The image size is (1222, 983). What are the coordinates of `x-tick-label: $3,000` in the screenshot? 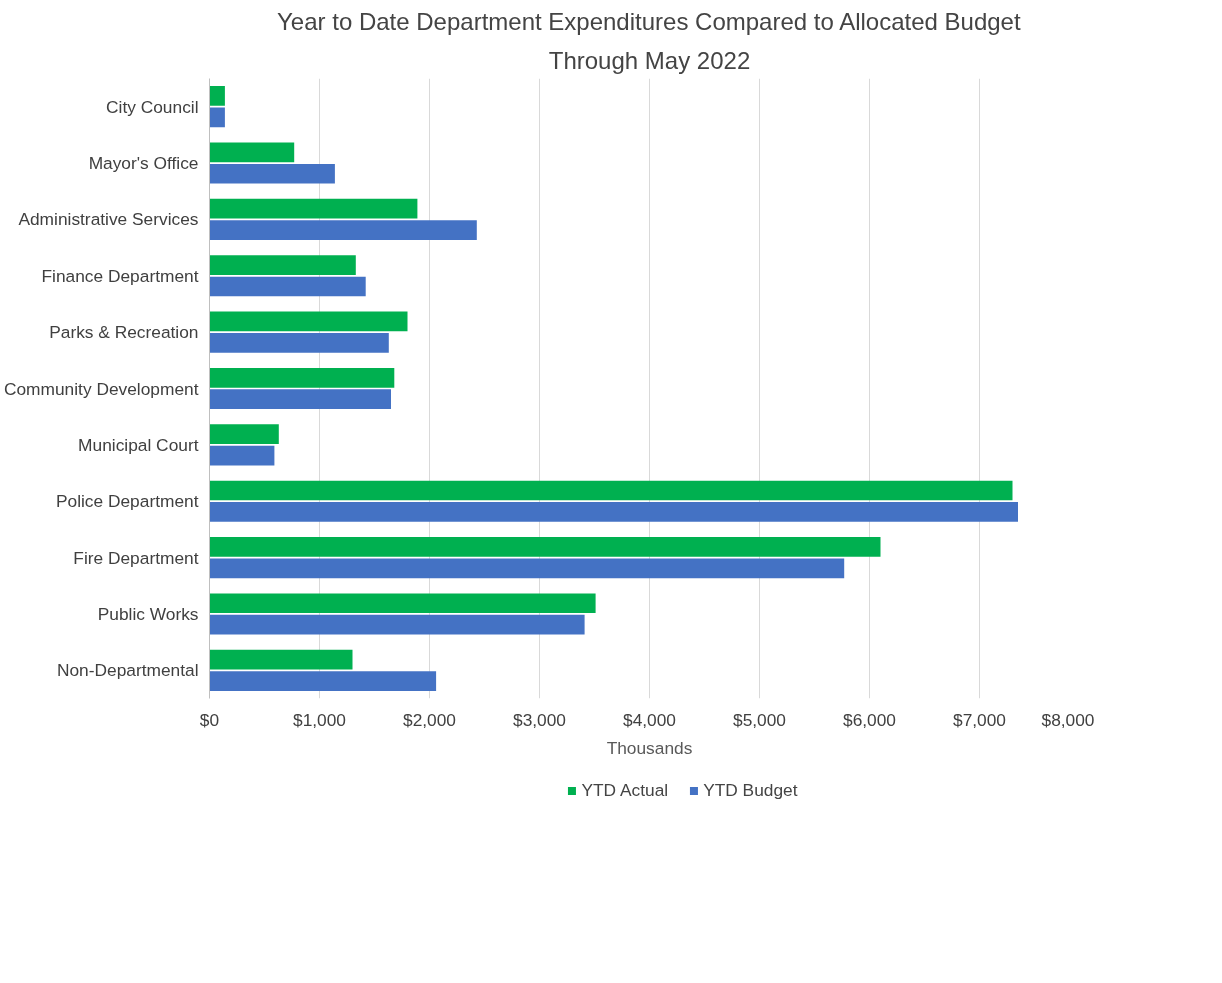 It's located at (539, 719).